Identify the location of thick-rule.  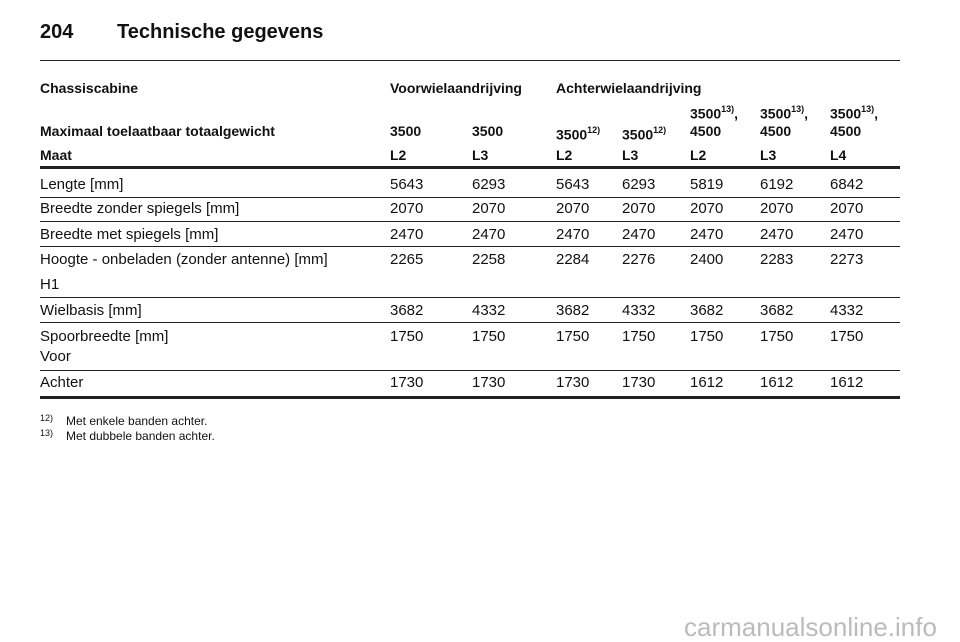
(470, 167).